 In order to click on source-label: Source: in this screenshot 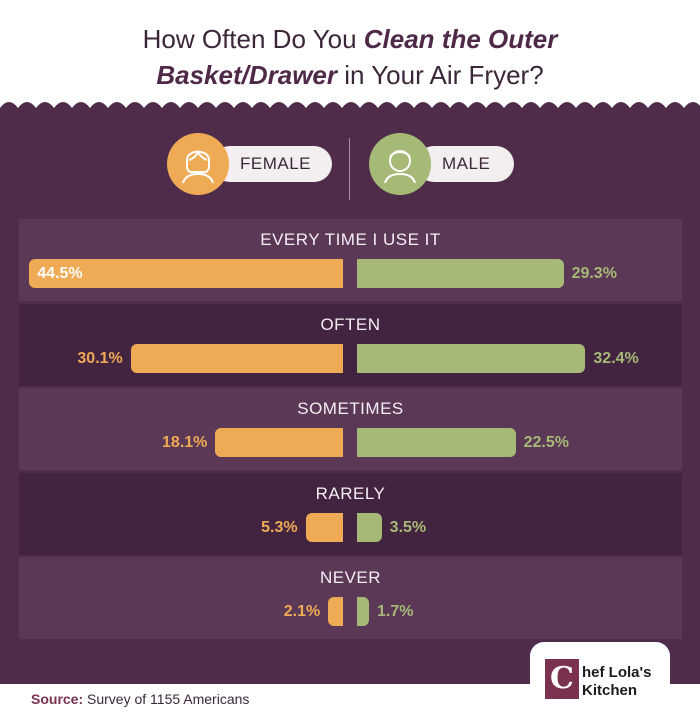, I will do `click(57, 699)`.